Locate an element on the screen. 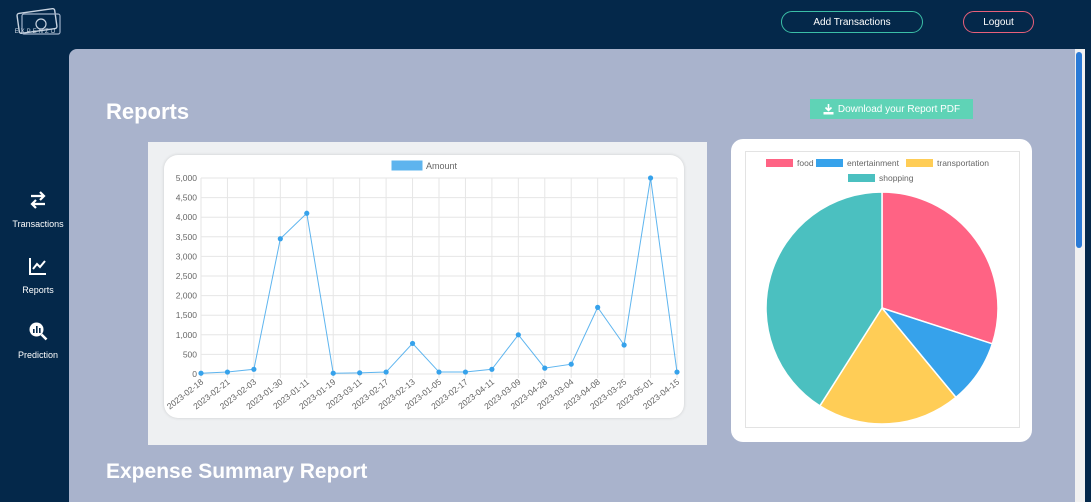 The image size is (1091, 502). sidebar-item-label: Transactions is located at coordinates (38, 224).